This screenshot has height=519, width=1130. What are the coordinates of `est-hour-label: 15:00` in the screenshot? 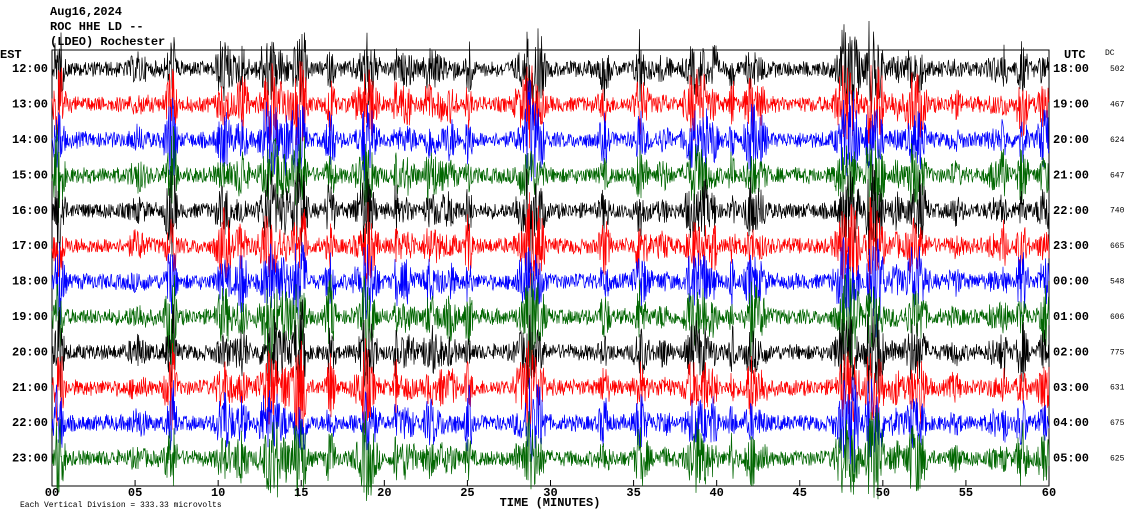 It's located at (30, 175).